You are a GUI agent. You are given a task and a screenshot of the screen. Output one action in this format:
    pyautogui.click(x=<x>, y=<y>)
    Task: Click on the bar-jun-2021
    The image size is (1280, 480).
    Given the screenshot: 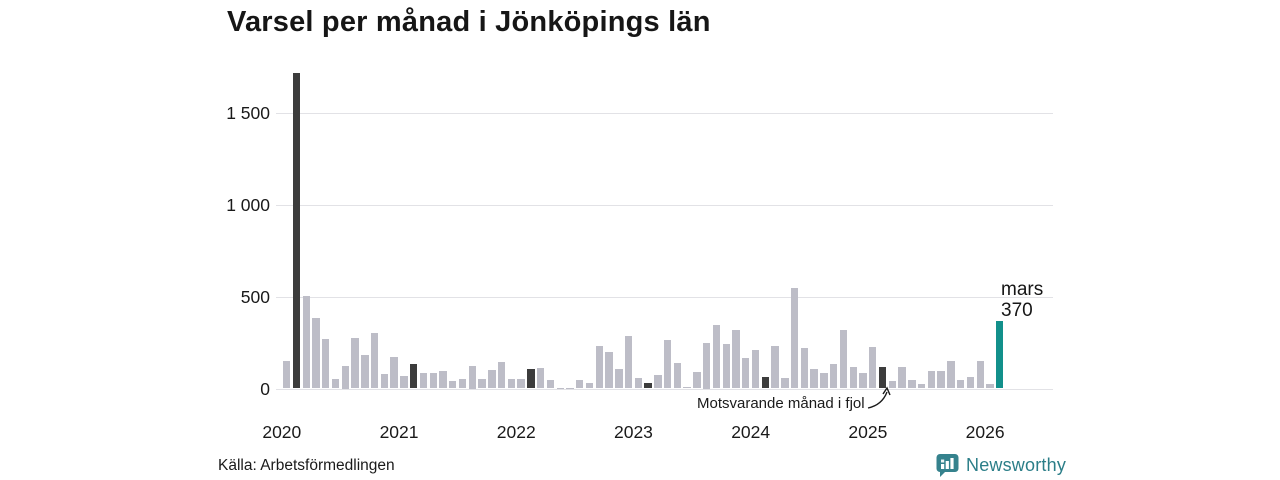 What is the action you would take?
    pyautogui.click(x=443, y=380)
    